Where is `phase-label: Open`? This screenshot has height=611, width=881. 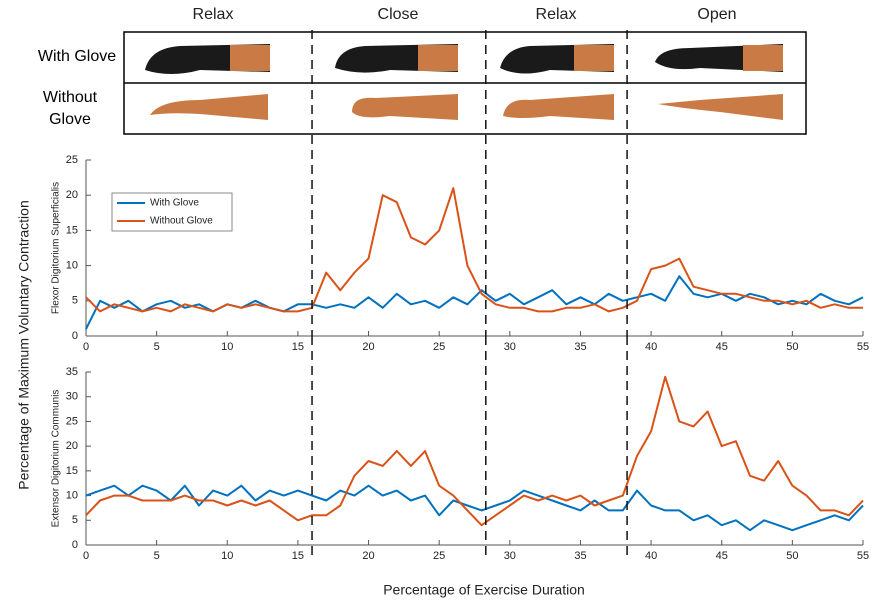 phase-label: Open is located at coordinates (716, 14).